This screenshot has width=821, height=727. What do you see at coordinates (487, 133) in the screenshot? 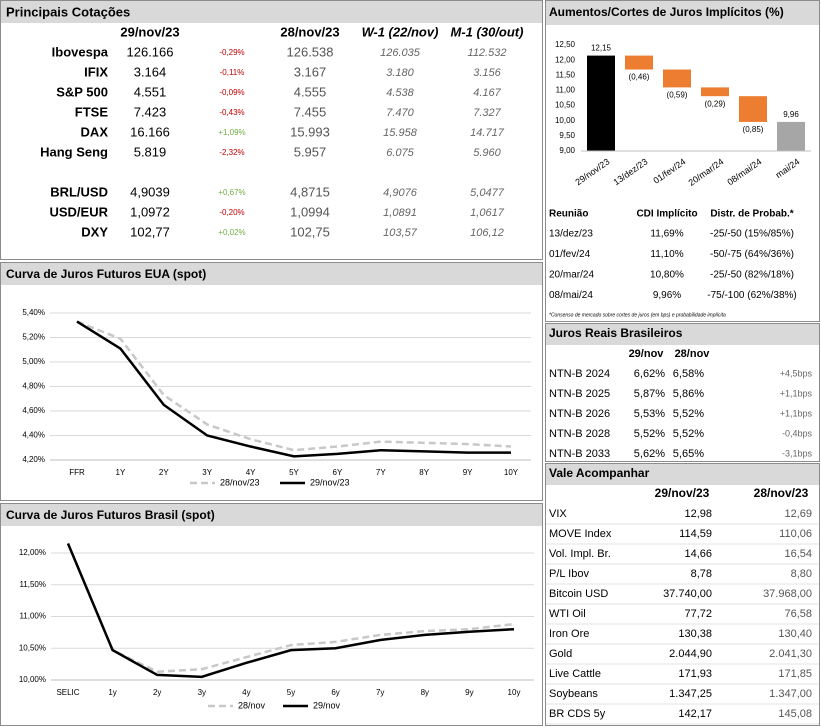
I see `price: 14.717` at bounding box center [487, 133].